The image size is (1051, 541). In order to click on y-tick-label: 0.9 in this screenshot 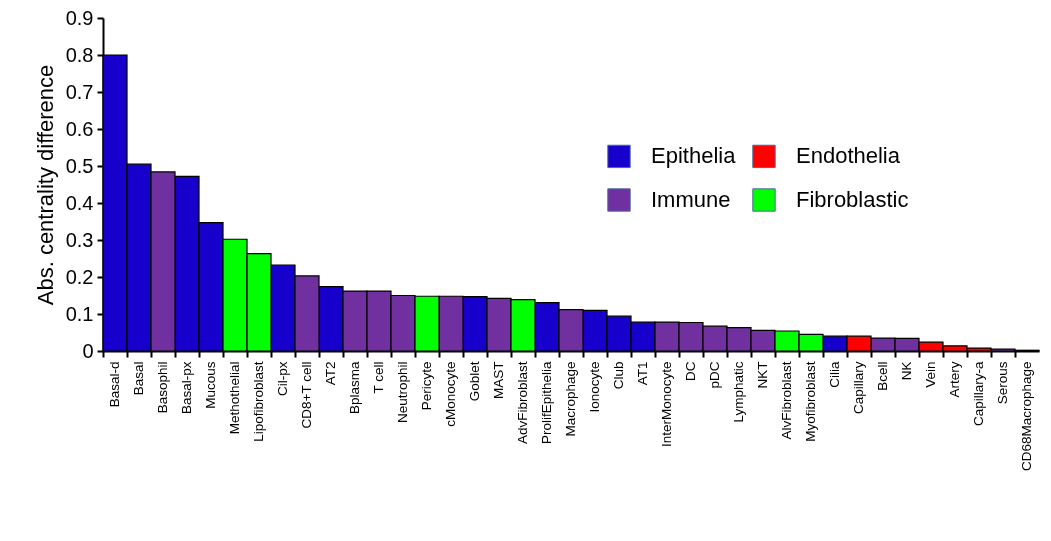, I will do `click(79, 17)`.